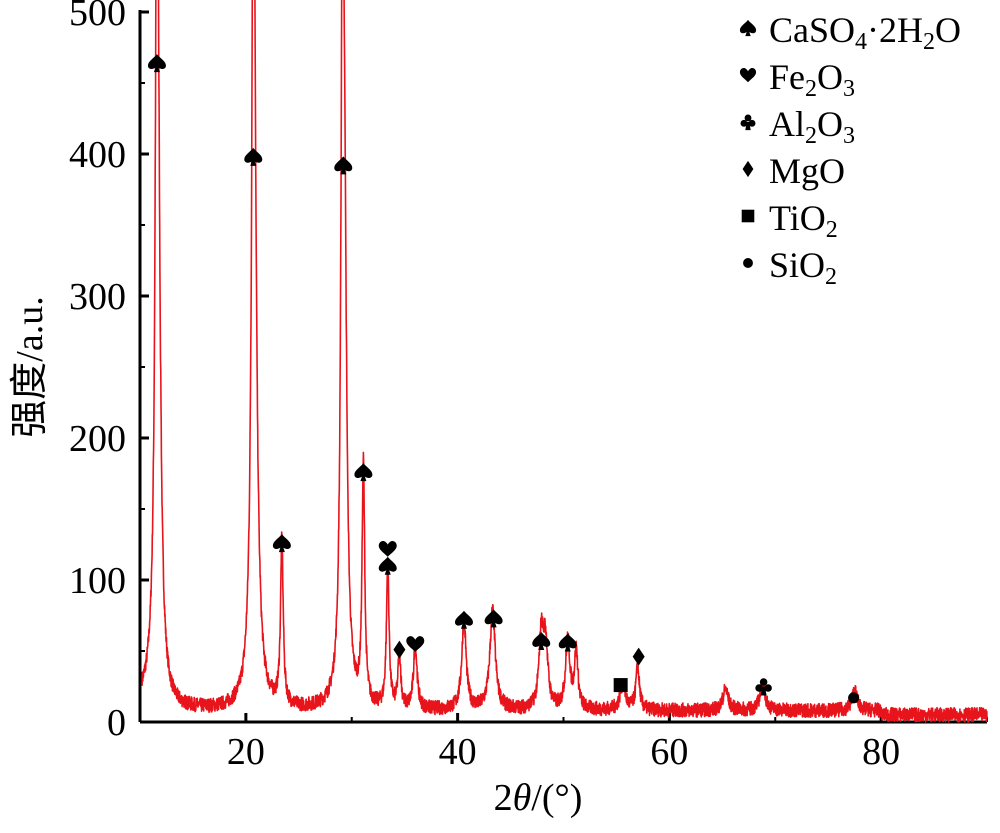 This screenshot has width=1000, height=833. What do you see at coordinates (861, 42) in the screenshot?
I see `legend-subscript: 4` at bounding box center [861, 42].